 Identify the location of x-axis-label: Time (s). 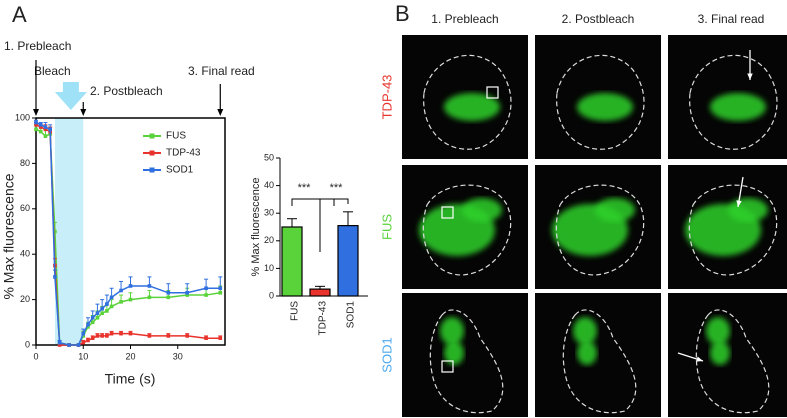
(130, 379).